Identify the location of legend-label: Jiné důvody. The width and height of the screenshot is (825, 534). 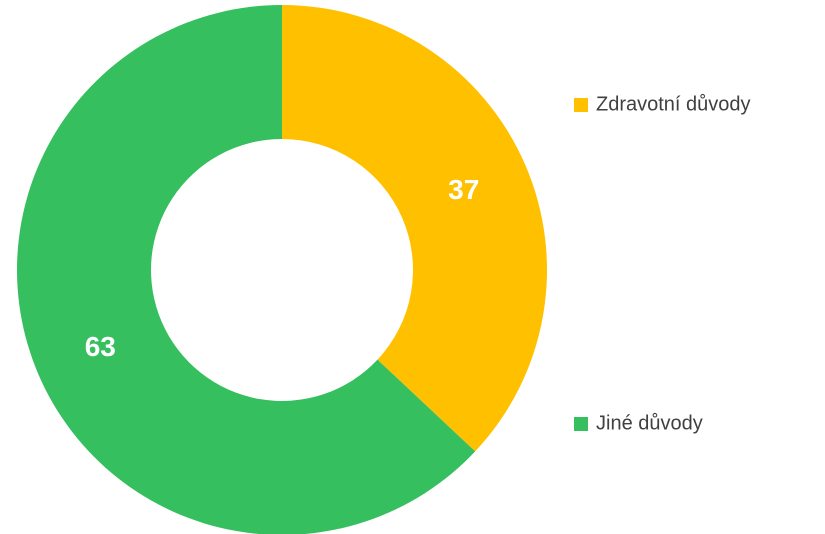
(649, 423).